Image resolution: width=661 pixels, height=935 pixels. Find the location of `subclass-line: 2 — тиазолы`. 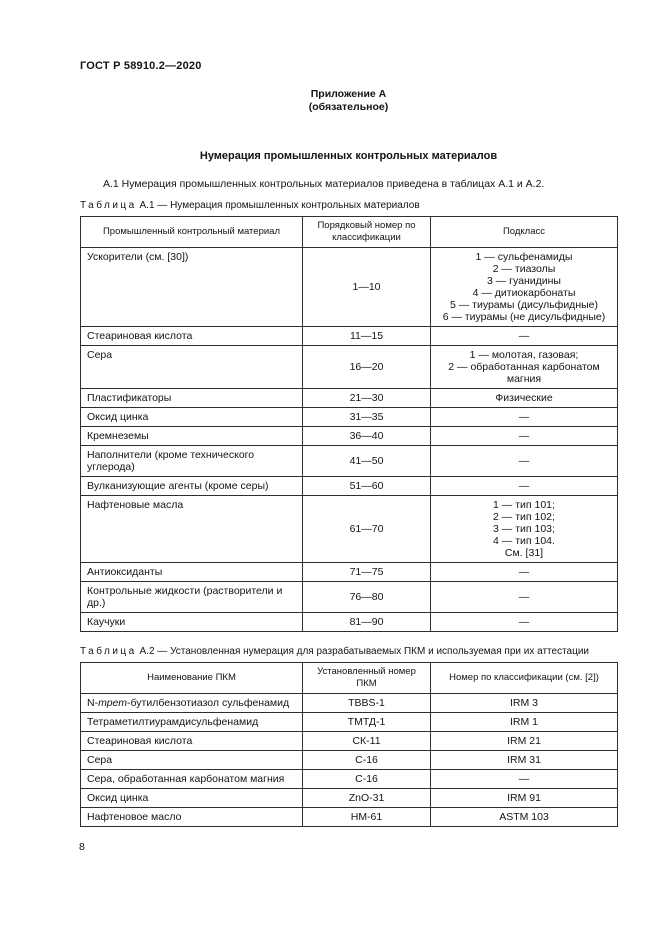

subclass-line: 2 — тиазолы is located at coordinates (524, 269).